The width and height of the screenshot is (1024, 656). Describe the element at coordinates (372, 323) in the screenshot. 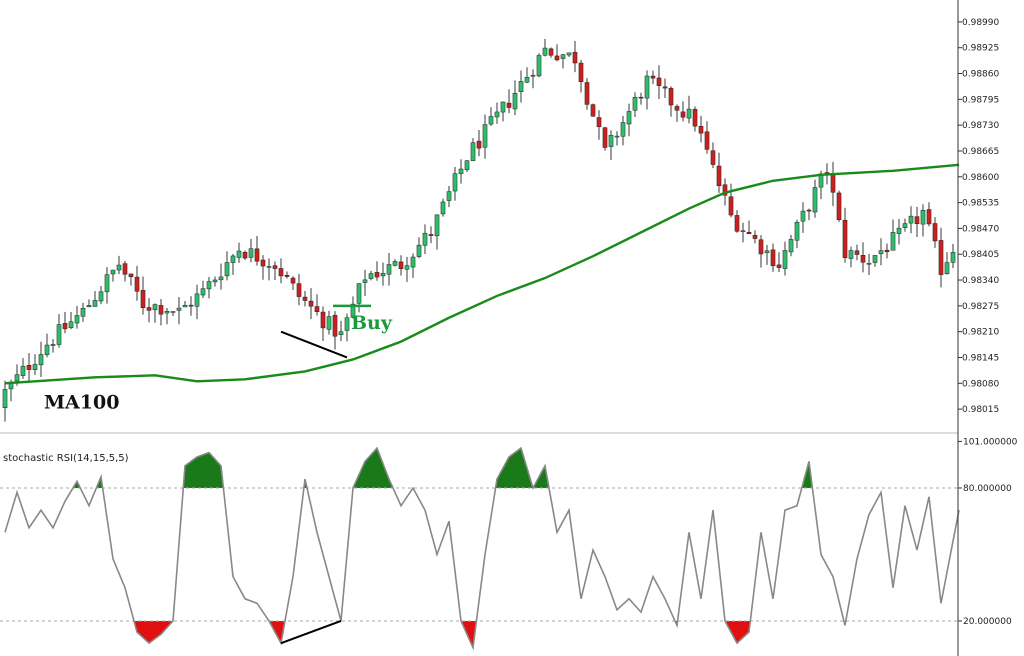

I see `buy-label: Buy` at that location.